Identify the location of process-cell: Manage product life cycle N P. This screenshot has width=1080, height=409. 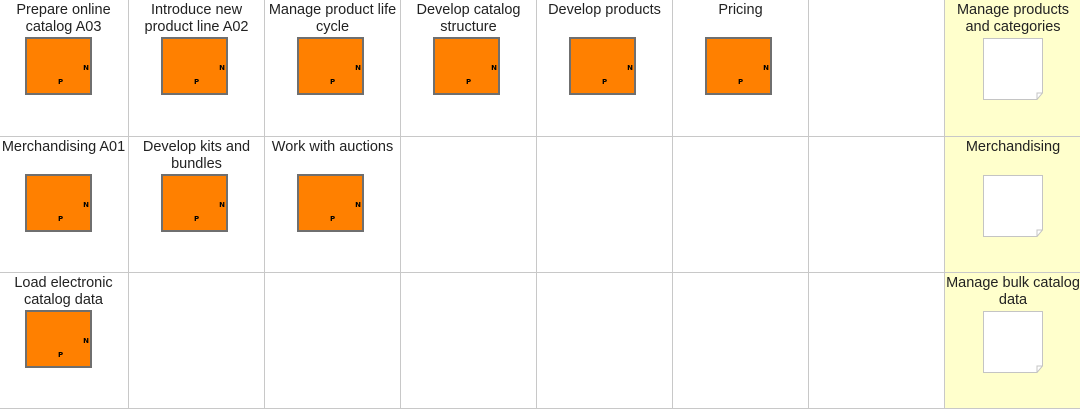
(333, 68).